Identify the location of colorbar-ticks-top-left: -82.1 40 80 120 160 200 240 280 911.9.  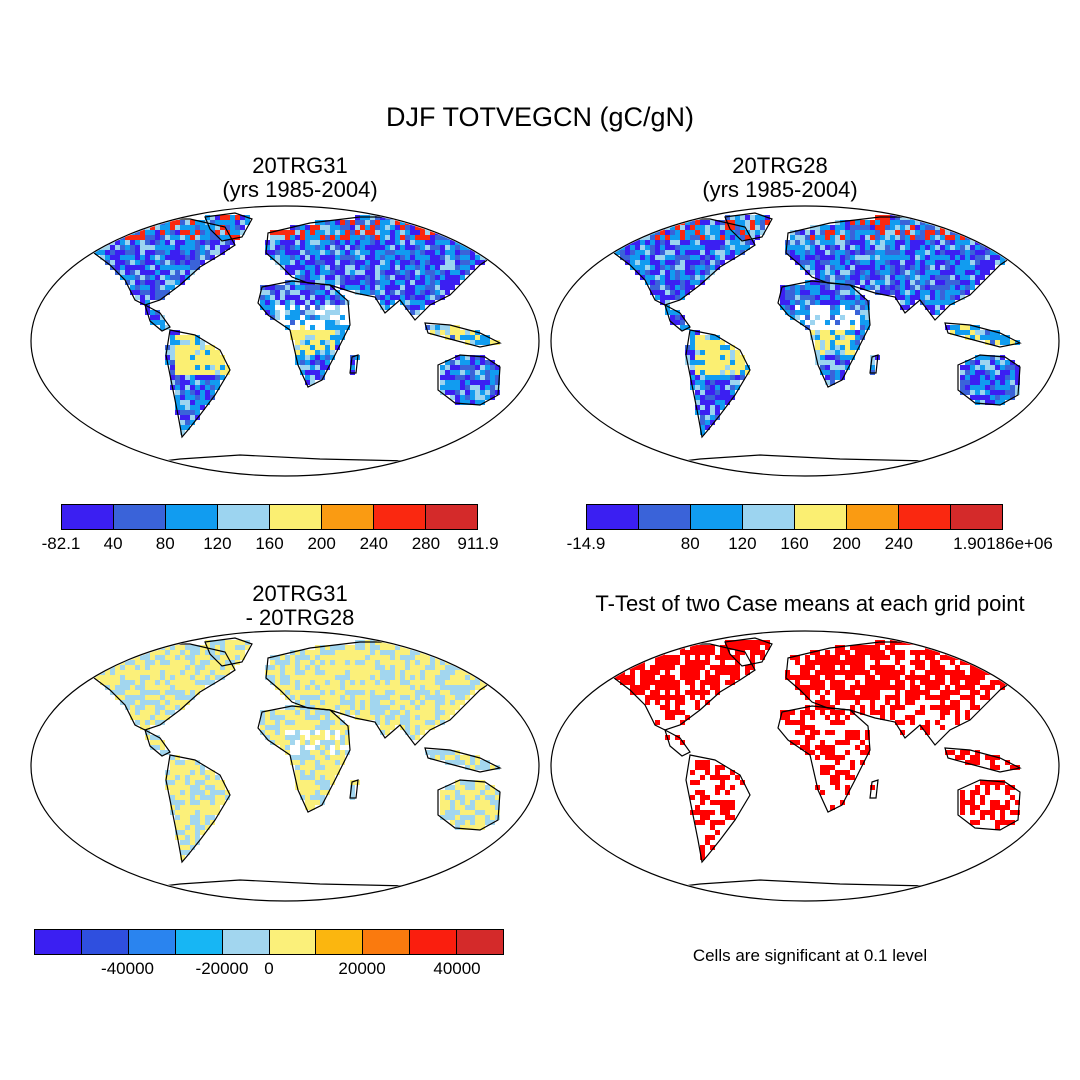
(270, 545).